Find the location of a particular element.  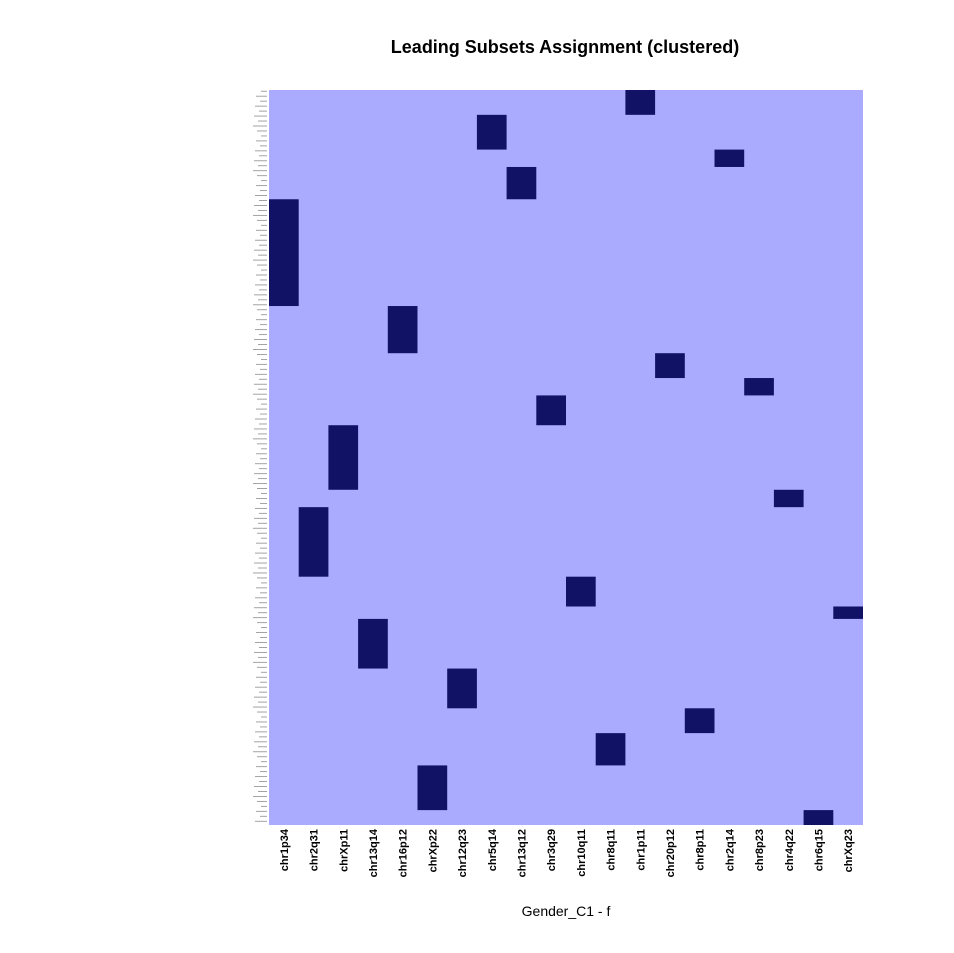

column-label-chr16p12: chr16p12 is located at coordinates (404, 853).